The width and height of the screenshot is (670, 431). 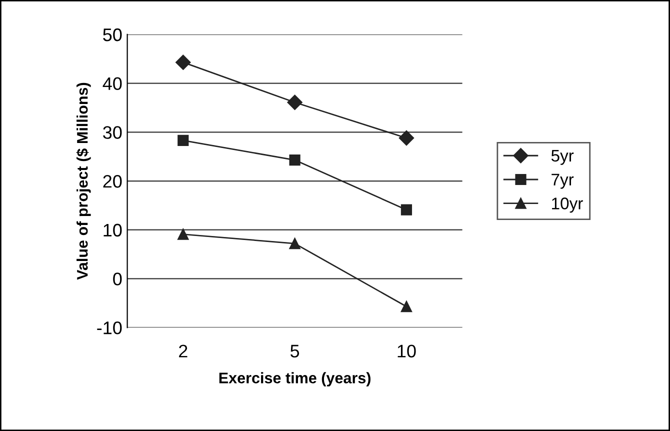 I want to click on x-tick-label: 5, so click(x=295, y=351).